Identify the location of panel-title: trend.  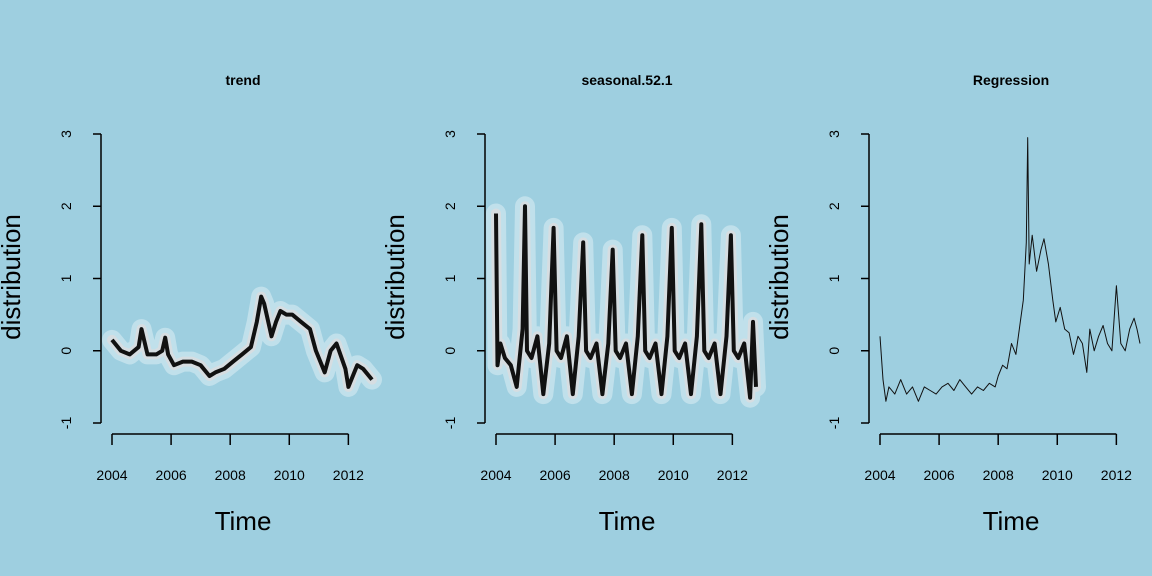
(243, 80).